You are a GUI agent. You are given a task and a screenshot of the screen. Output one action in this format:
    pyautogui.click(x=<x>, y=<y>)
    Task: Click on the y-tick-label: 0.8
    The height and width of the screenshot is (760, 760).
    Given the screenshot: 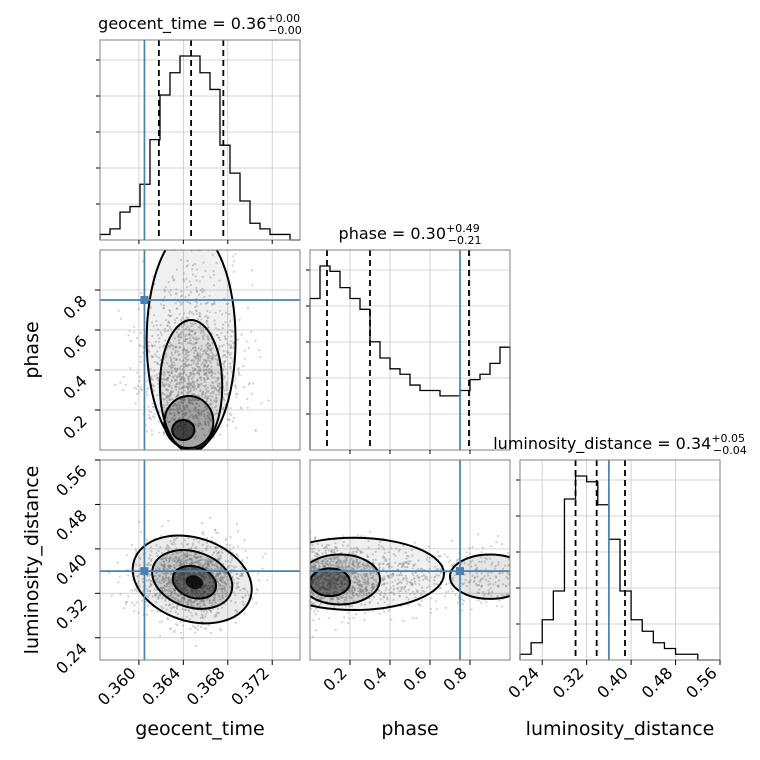 What is the action you would take?
    pyautogui.click(x=74, y=306)
    